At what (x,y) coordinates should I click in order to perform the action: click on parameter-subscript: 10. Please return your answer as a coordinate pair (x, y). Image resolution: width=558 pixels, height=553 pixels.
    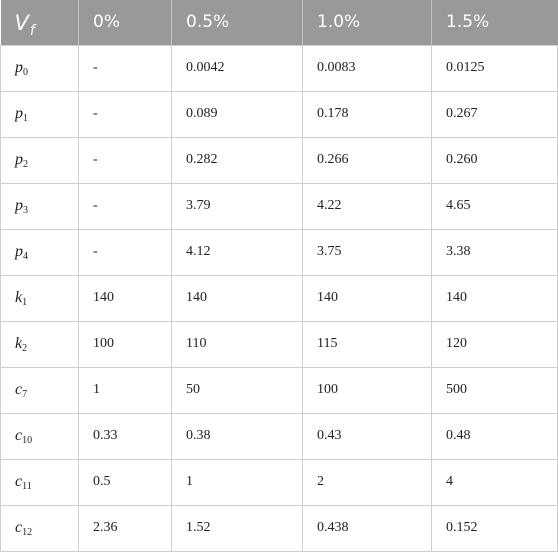
    Looking at the image, I should click on (27, 440).